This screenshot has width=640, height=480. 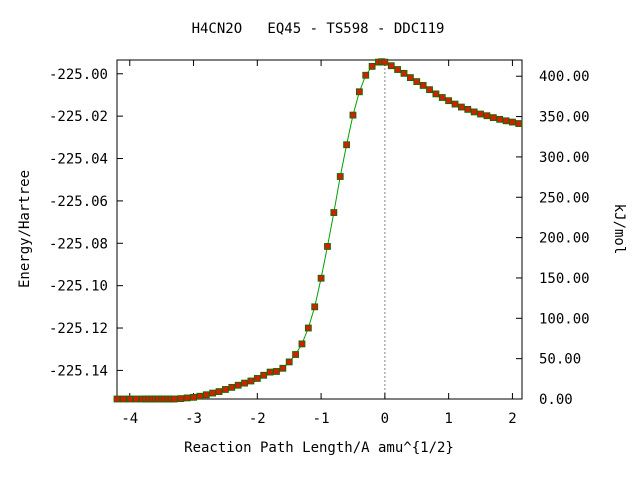 What do you see at coordinates (318, 29) in the screenshot?
I see `chart-title: H4CN2O EQ45 - TS598 - DDC119` at bounding box center [318, 29].